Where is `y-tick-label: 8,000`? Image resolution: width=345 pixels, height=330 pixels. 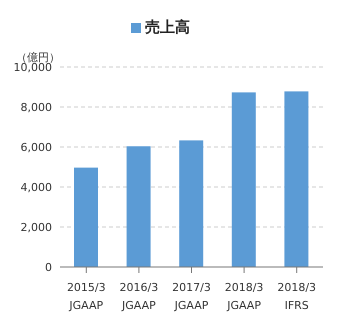
y-tick-label: 8,000 is located at coordinates (36, 107).